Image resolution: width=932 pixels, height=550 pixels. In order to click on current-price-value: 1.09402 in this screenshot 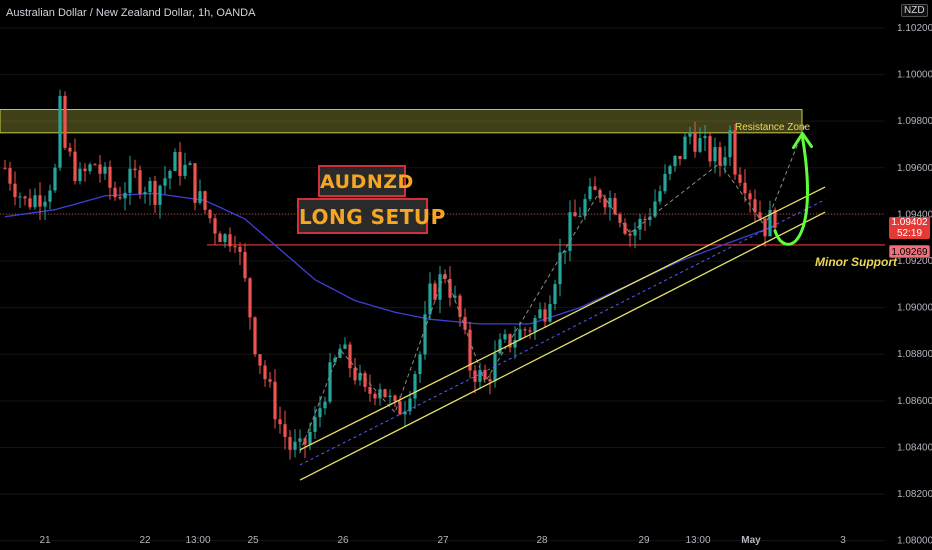, I will do `click(909, 222)`.